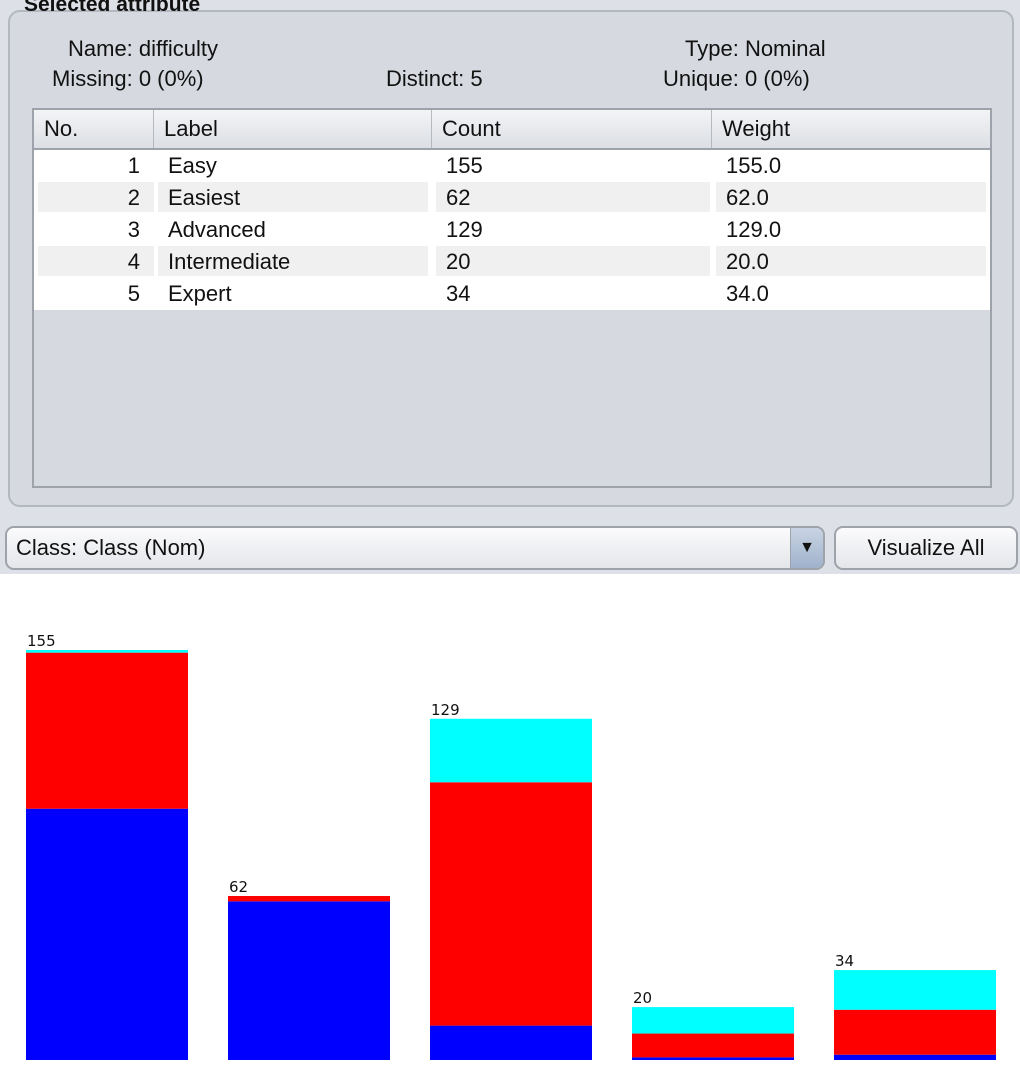 This screenshot has height=1069, width=1020. Describe the element at coordinates (642, 998) in the screenshot. I see `bar-total-label: 20` at that location.